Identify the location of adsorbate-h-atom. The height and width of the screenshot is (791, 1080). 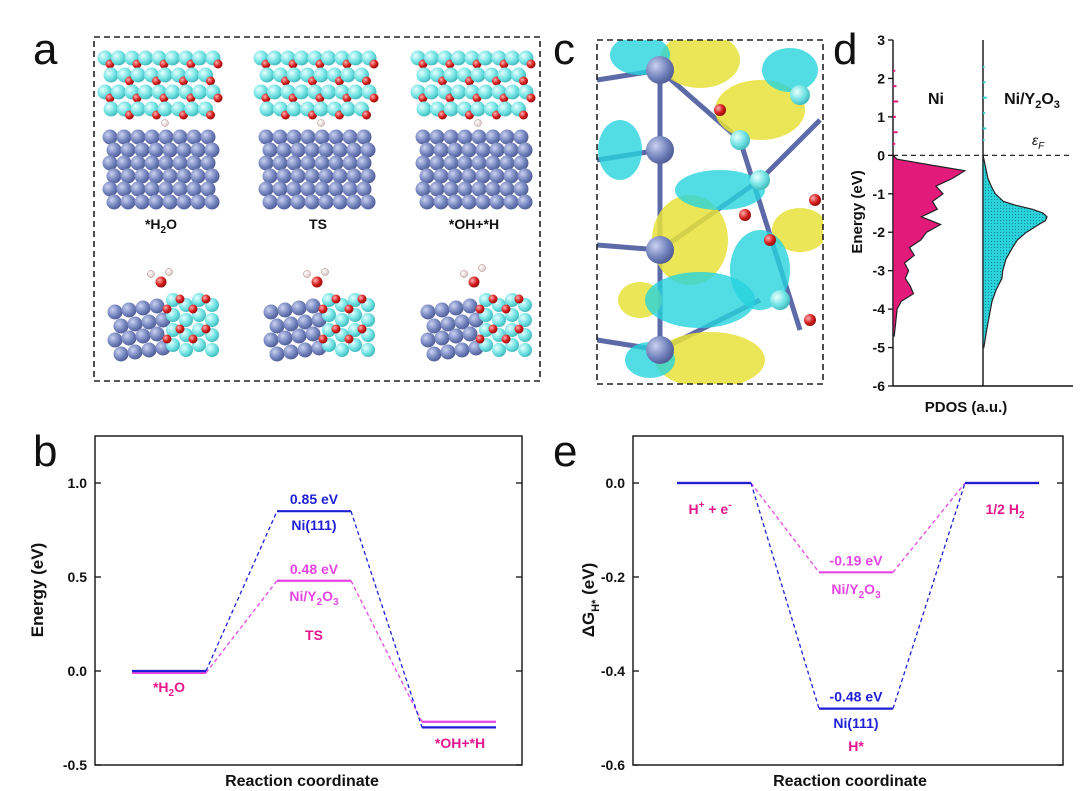
(307, 274).